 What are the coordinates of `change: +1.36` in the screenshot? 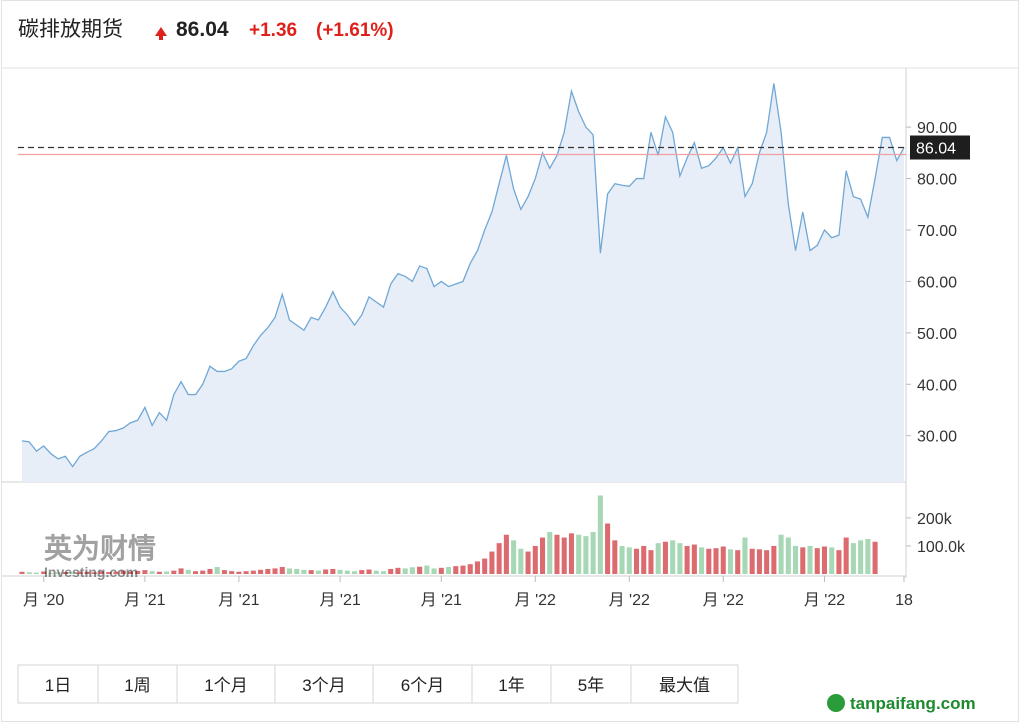 It's located at (273, 30).